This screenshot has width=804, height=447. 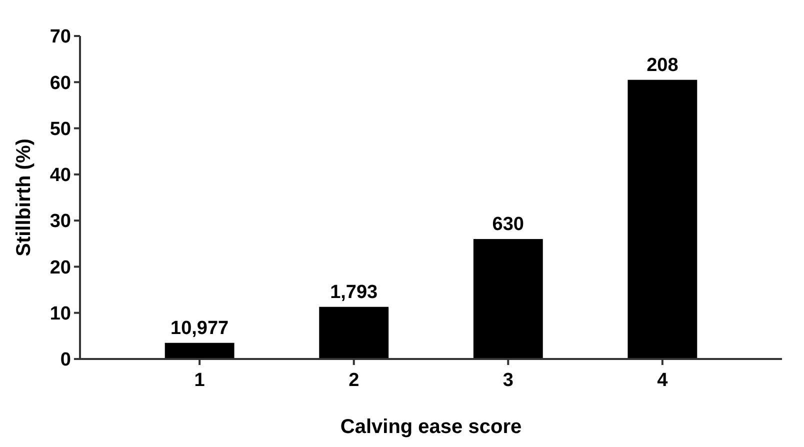 What do you see at coordinates (60, 37) in the screenshot?
I see `y-tick-label: 70` at bounding box center [60, 37].